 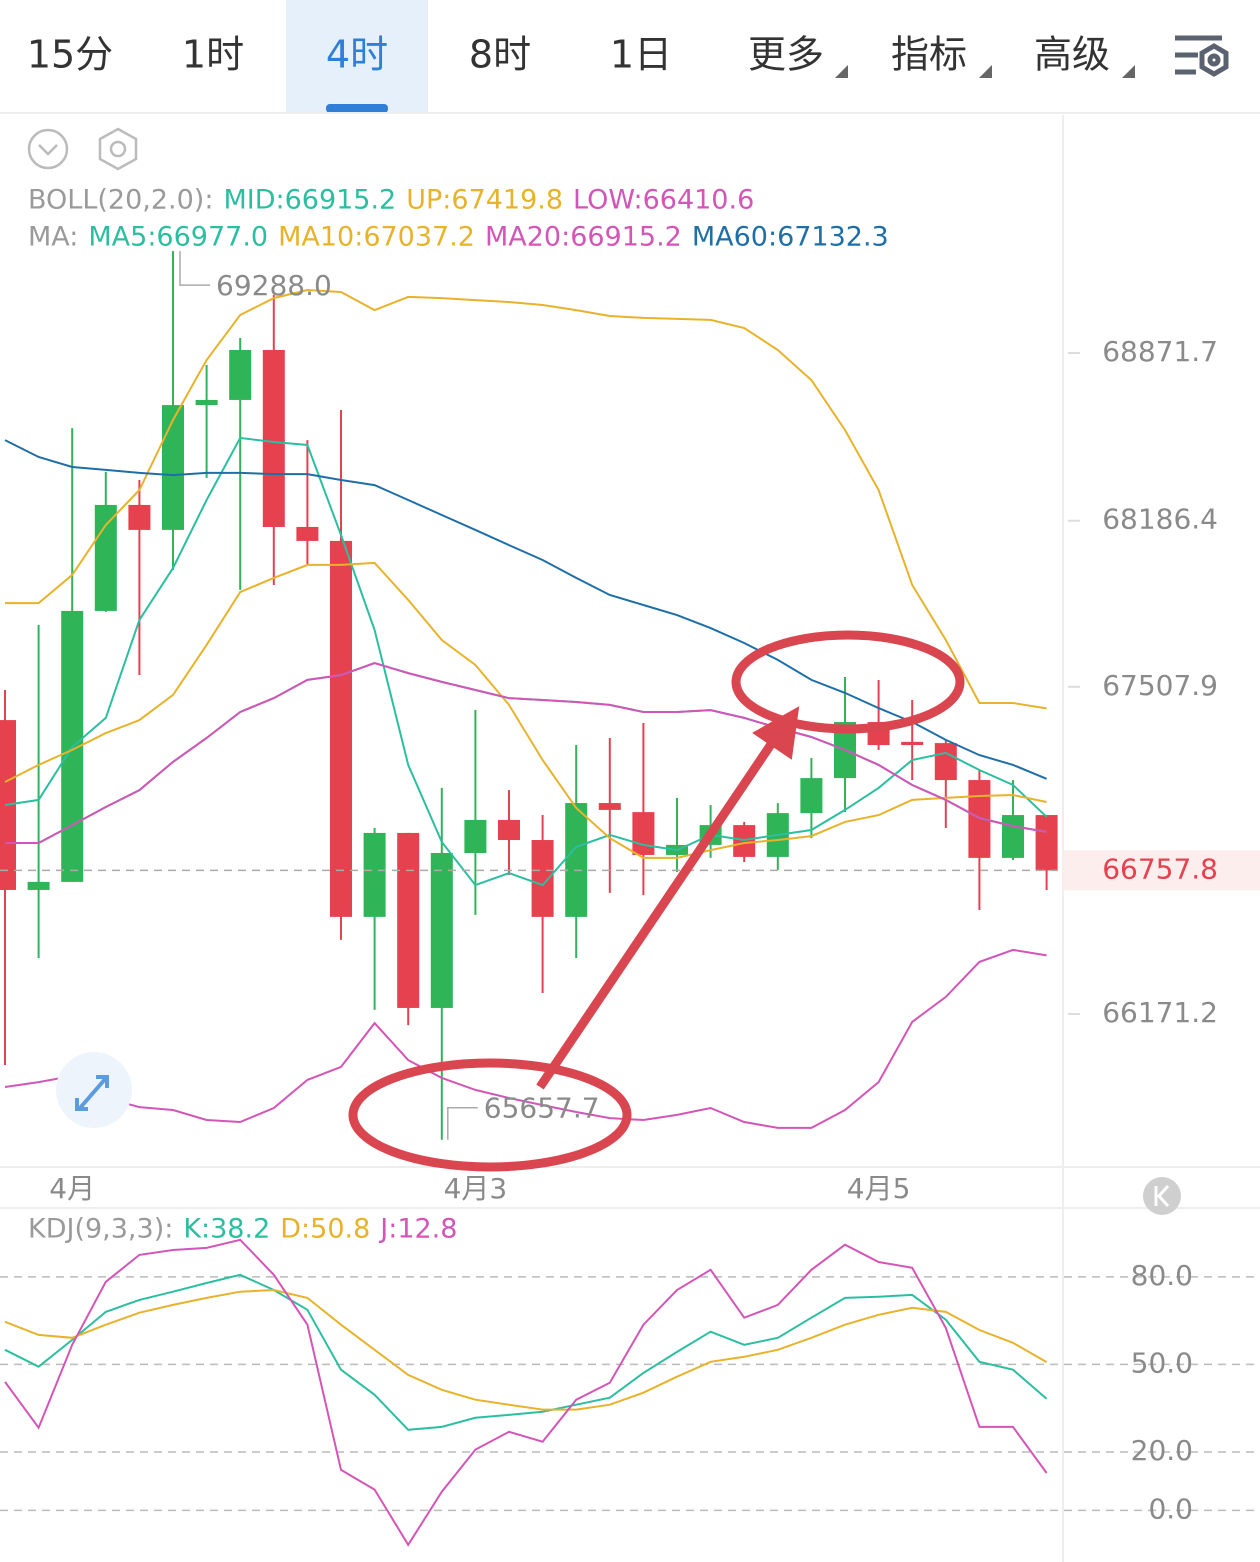 I want to click on tab: 4时, so click(x=357, y=55).